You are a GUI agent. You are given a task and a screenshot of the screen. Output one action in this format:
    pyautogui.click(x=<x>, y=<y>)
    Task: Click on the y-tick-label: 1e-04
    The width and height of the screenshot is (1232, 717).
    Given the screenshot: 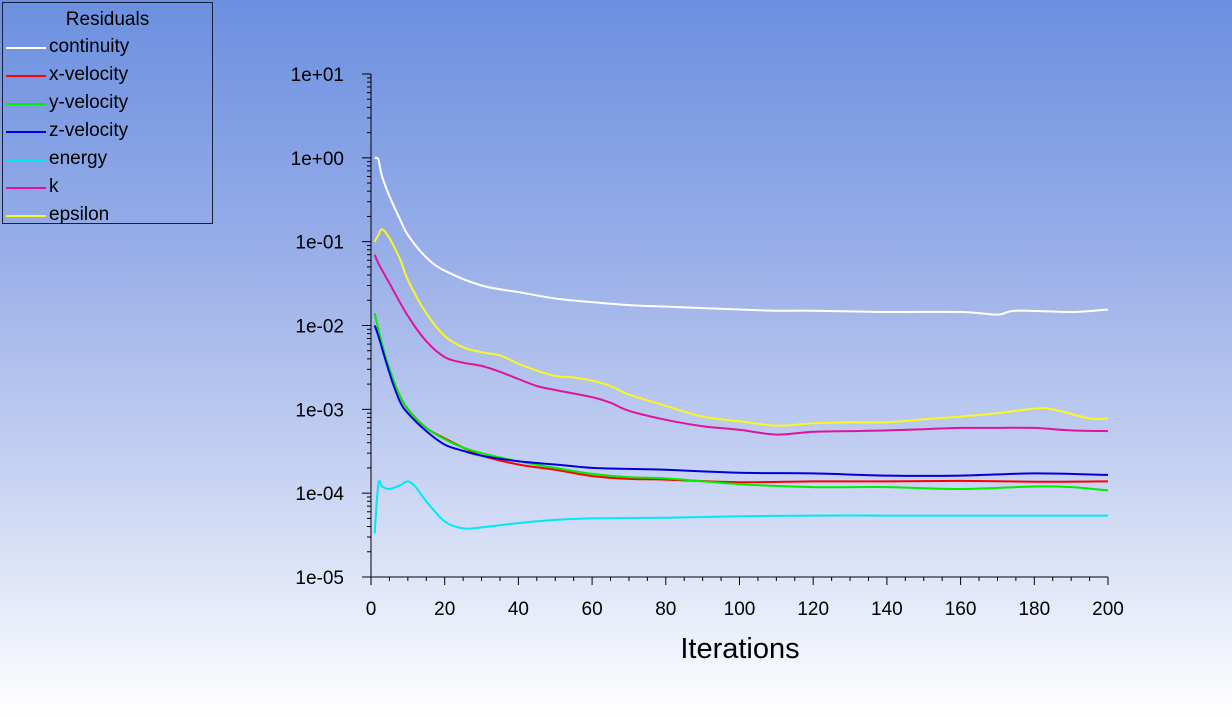 What is the action you would take?
    pyautogui.click(x=319, y=494)
    